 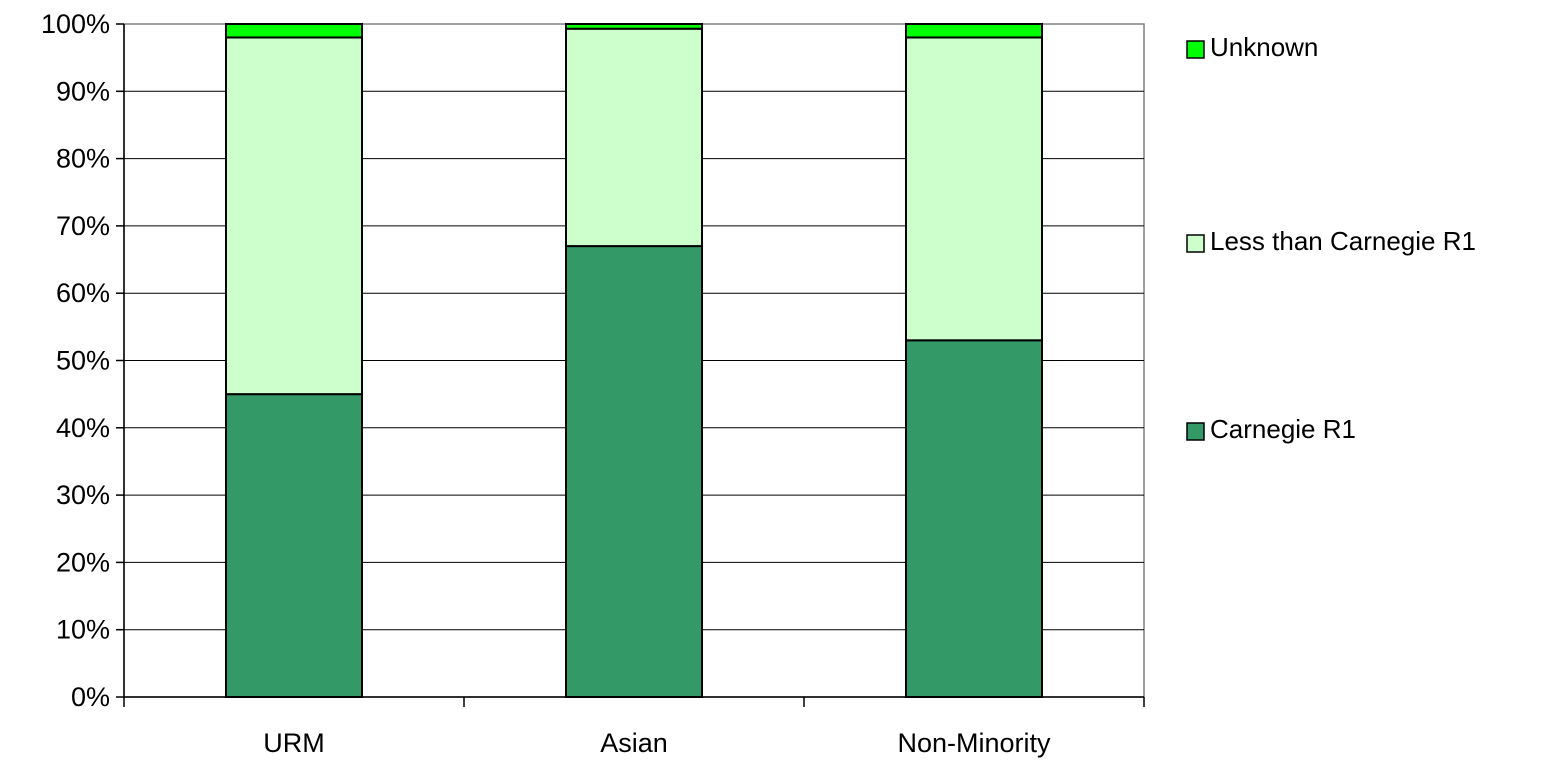 What do you see at coordinates (294, 743) in the screenshot?
I see `x-category-label: URM` at bounding box center [294, 743].